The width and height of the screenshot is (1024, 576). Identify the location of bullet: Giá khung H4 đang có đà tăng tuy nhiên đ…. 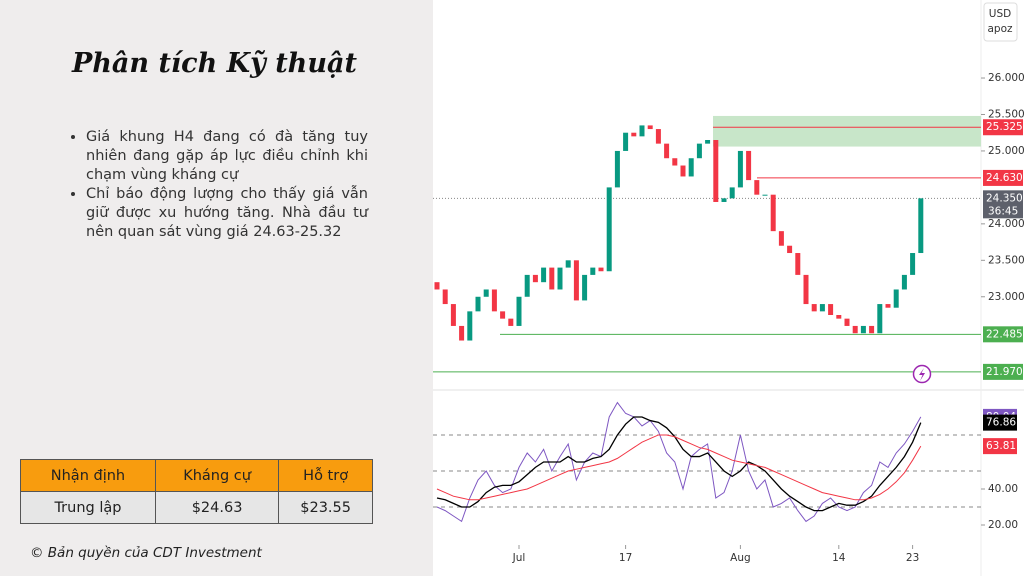
(227, 156).